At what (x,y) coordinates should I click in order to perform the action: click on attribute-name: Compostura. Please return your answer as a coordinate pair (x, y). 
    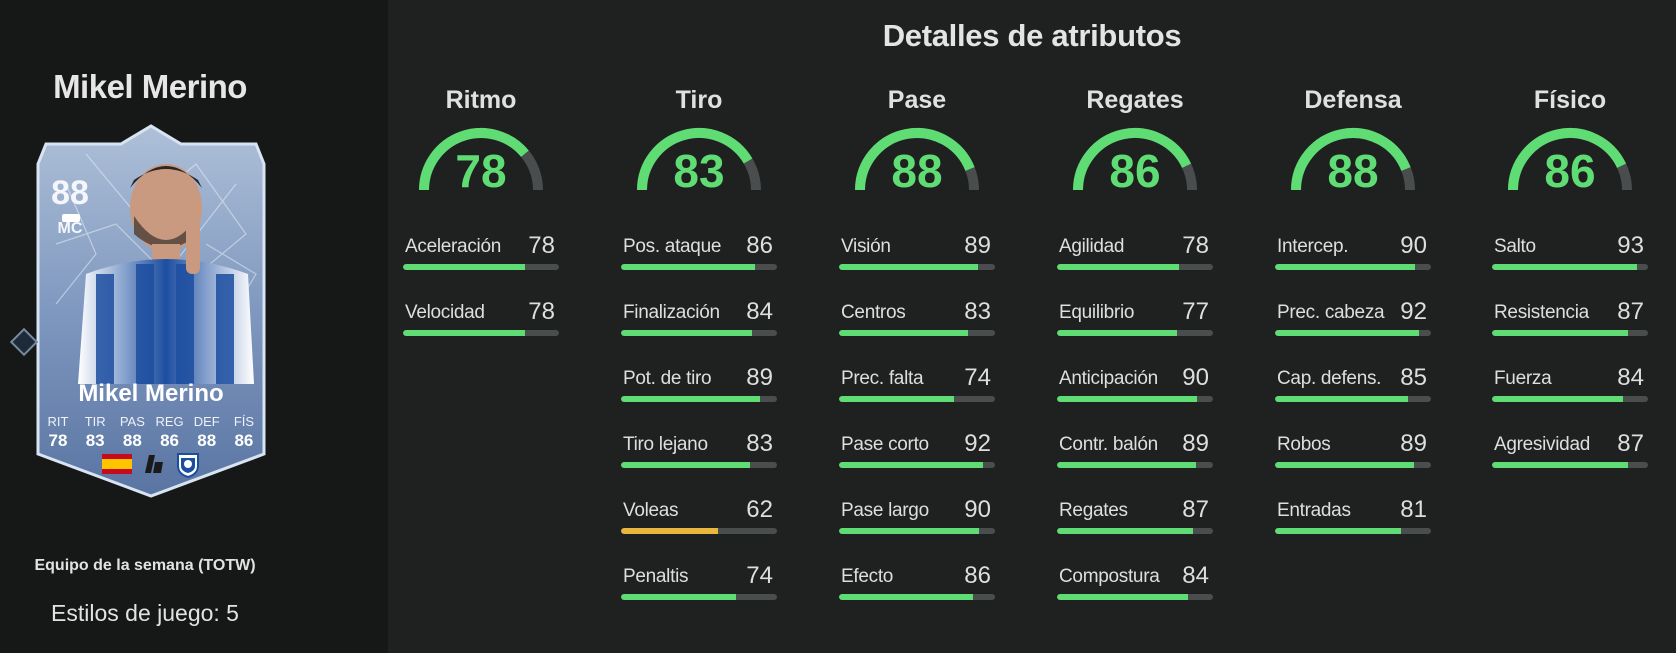
    Looking at the image, I should click on (1109, 576).